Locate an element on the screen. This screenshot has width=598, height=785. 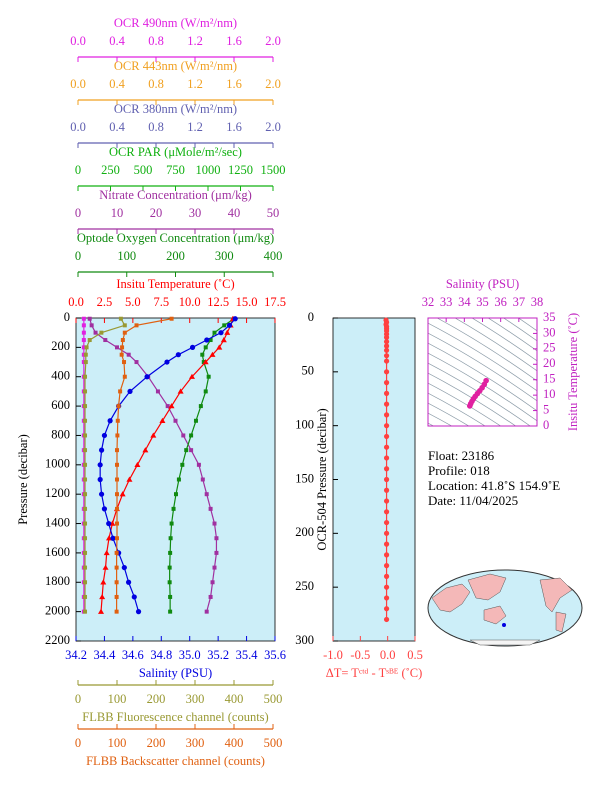
x-tick-label: 0.4 is located at coordinates (117, 84).